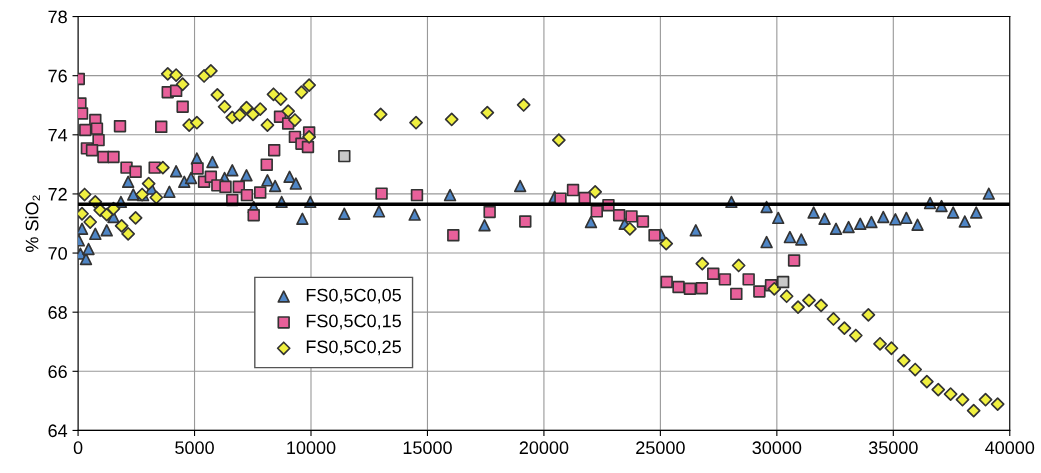 The image size is (1041, 473). Describe the element at coordinates (427, 448) in the screenshot. I see `x-tick-label: 15000` at that location.